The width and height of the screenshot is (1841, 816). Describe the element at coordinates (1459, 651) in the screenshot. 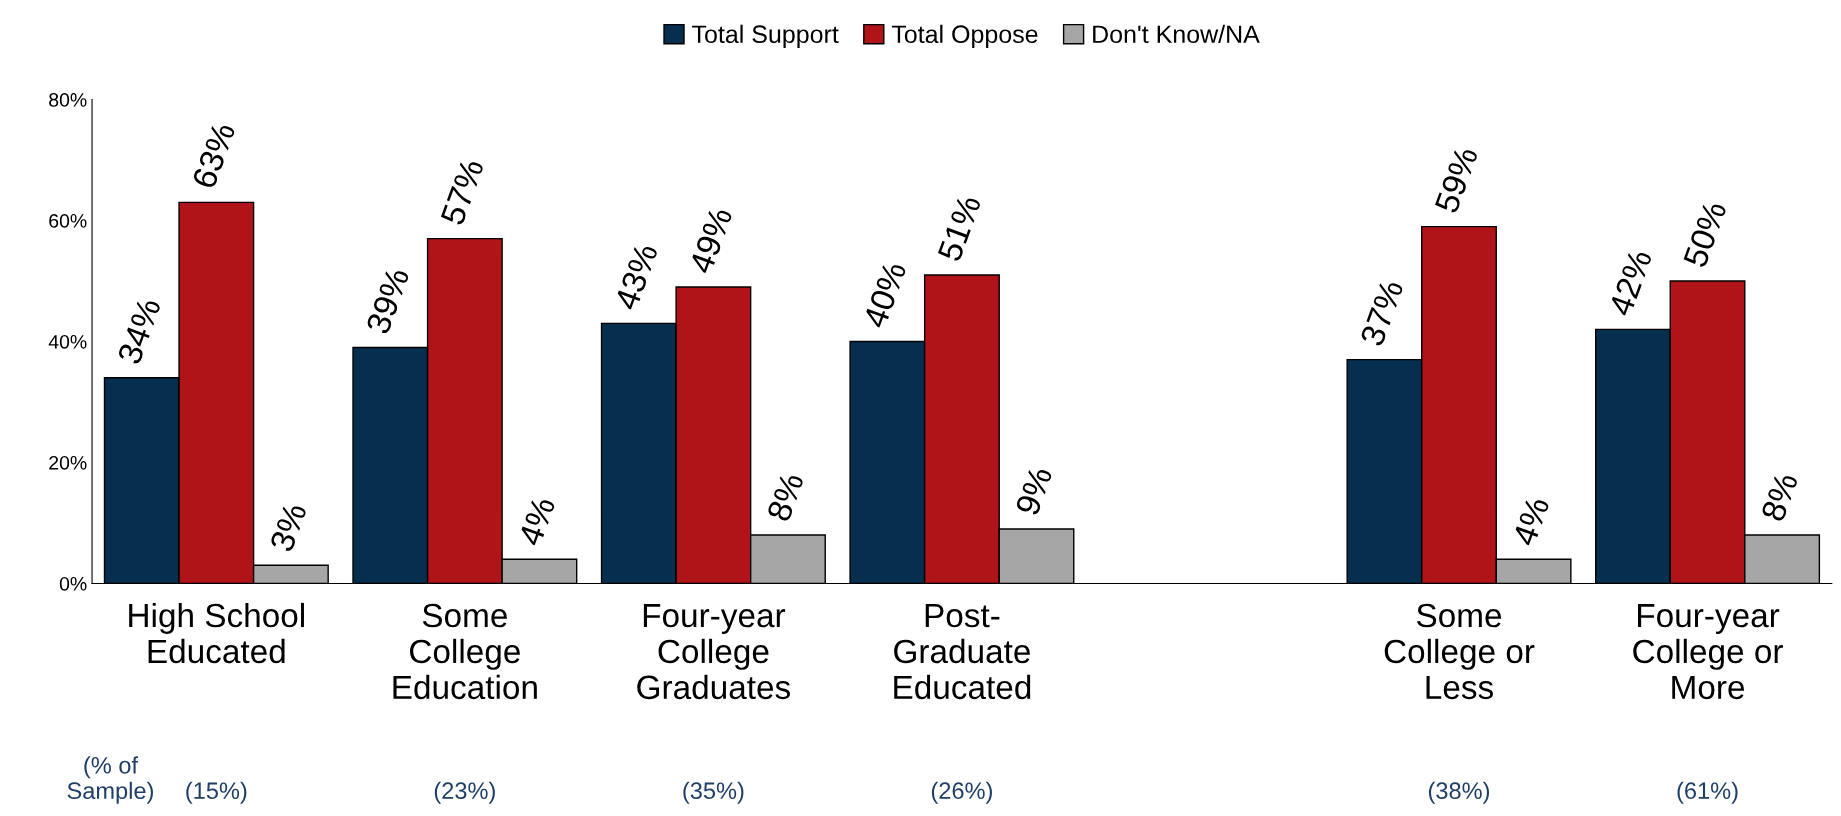

I see `x-tick-label: Some College or Less` at that location.